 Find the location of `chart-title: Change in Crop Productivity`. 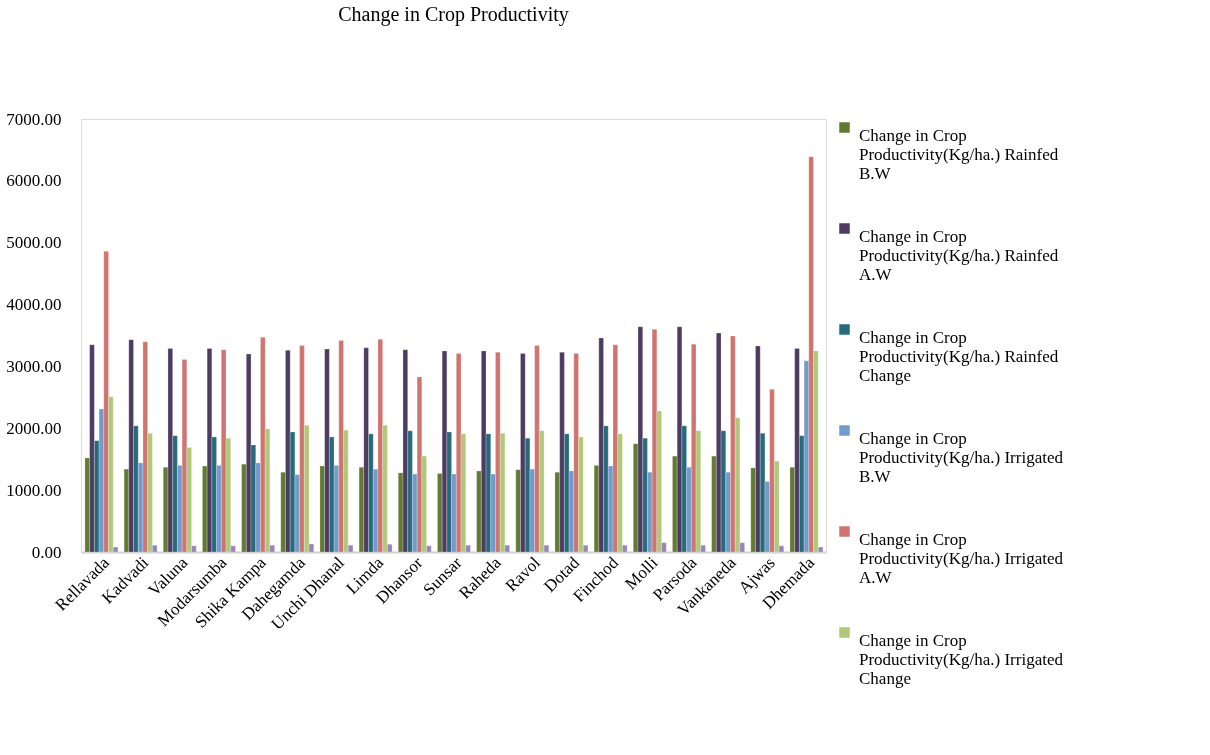

chart-title: Change in Crop Productivity is located at coordinates (453, 14).